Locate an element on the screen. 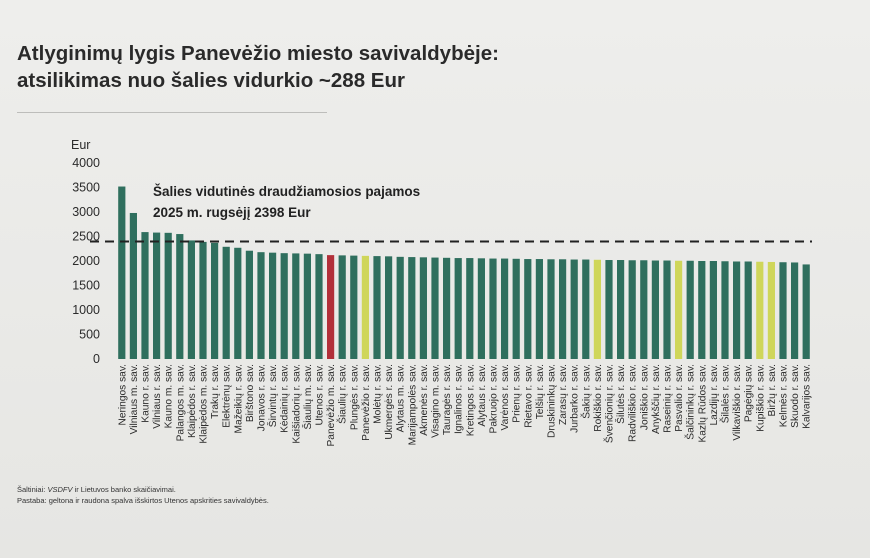  x-tick-label: Kauno m. sav. is located at coordinates (169, 396).